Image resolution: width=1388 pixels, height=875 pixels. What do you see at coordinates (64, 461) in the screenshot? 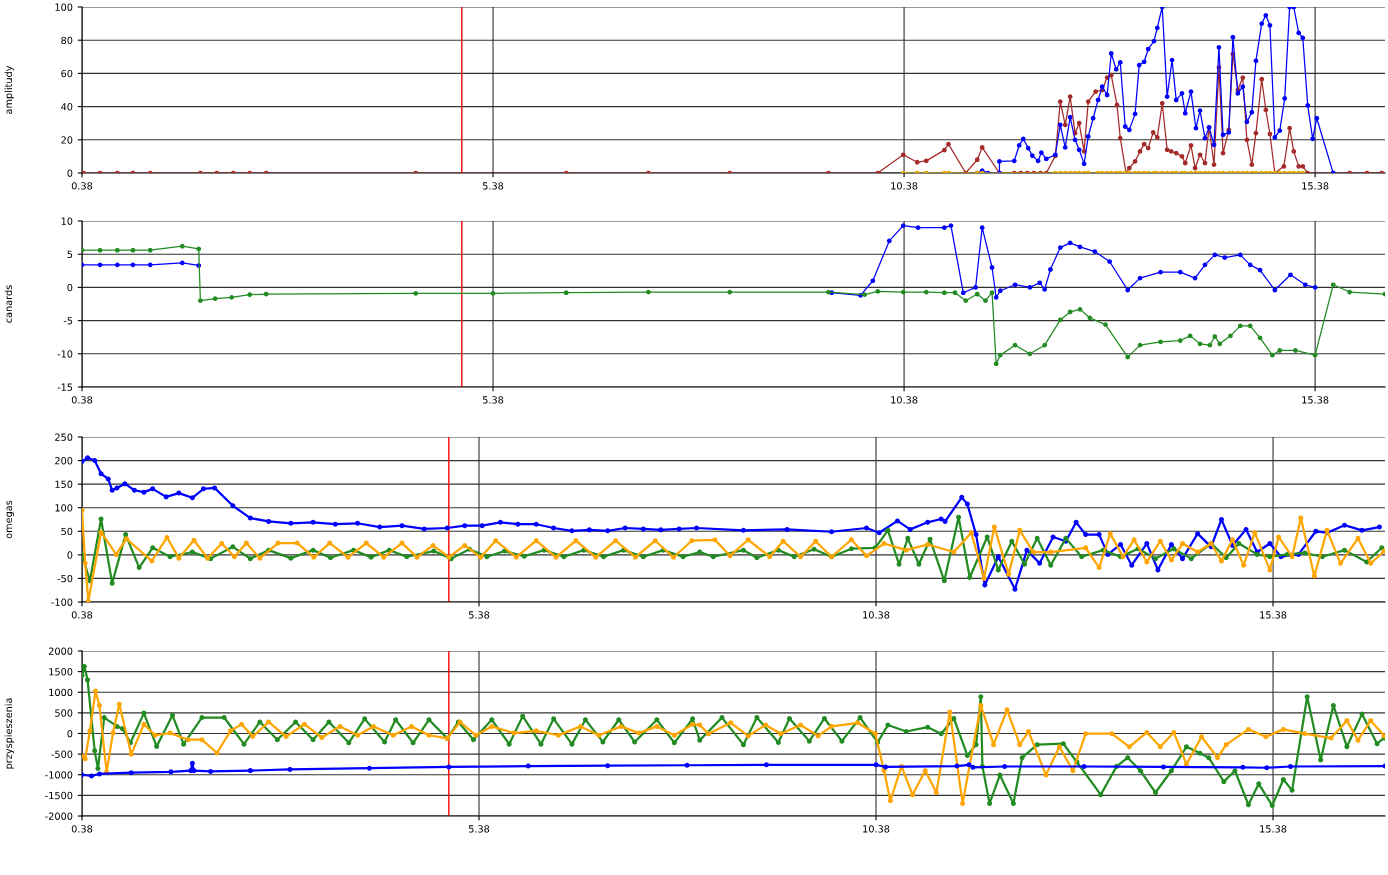
I see `y-tick-label: 200` at bounding box center [64, 461].